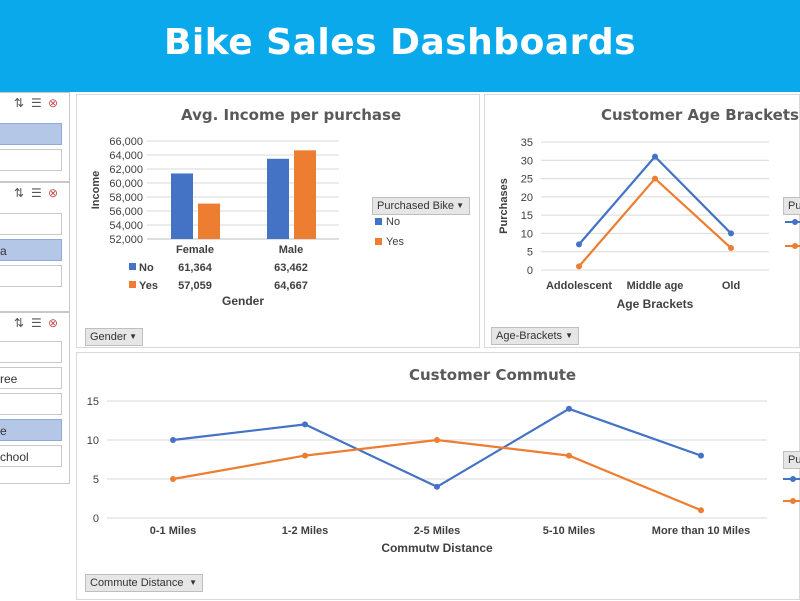  Describe the element at coordinates (126, 170) in the screenshot. I see `y-tick-label: 62,000` at that location.